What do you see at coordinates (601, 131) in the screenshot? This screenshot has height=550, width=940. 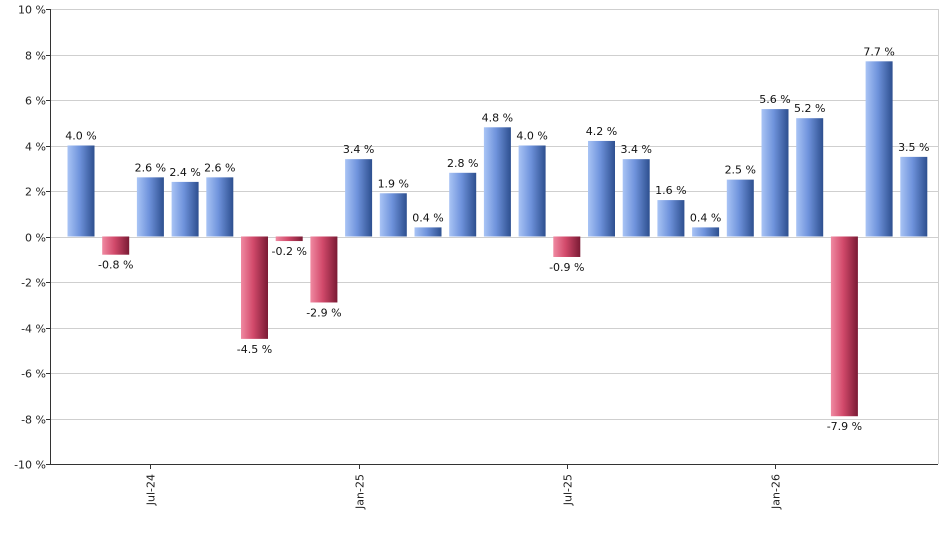 I see `bar-value-label: 4.2 %` at bounding box center [601, 131].